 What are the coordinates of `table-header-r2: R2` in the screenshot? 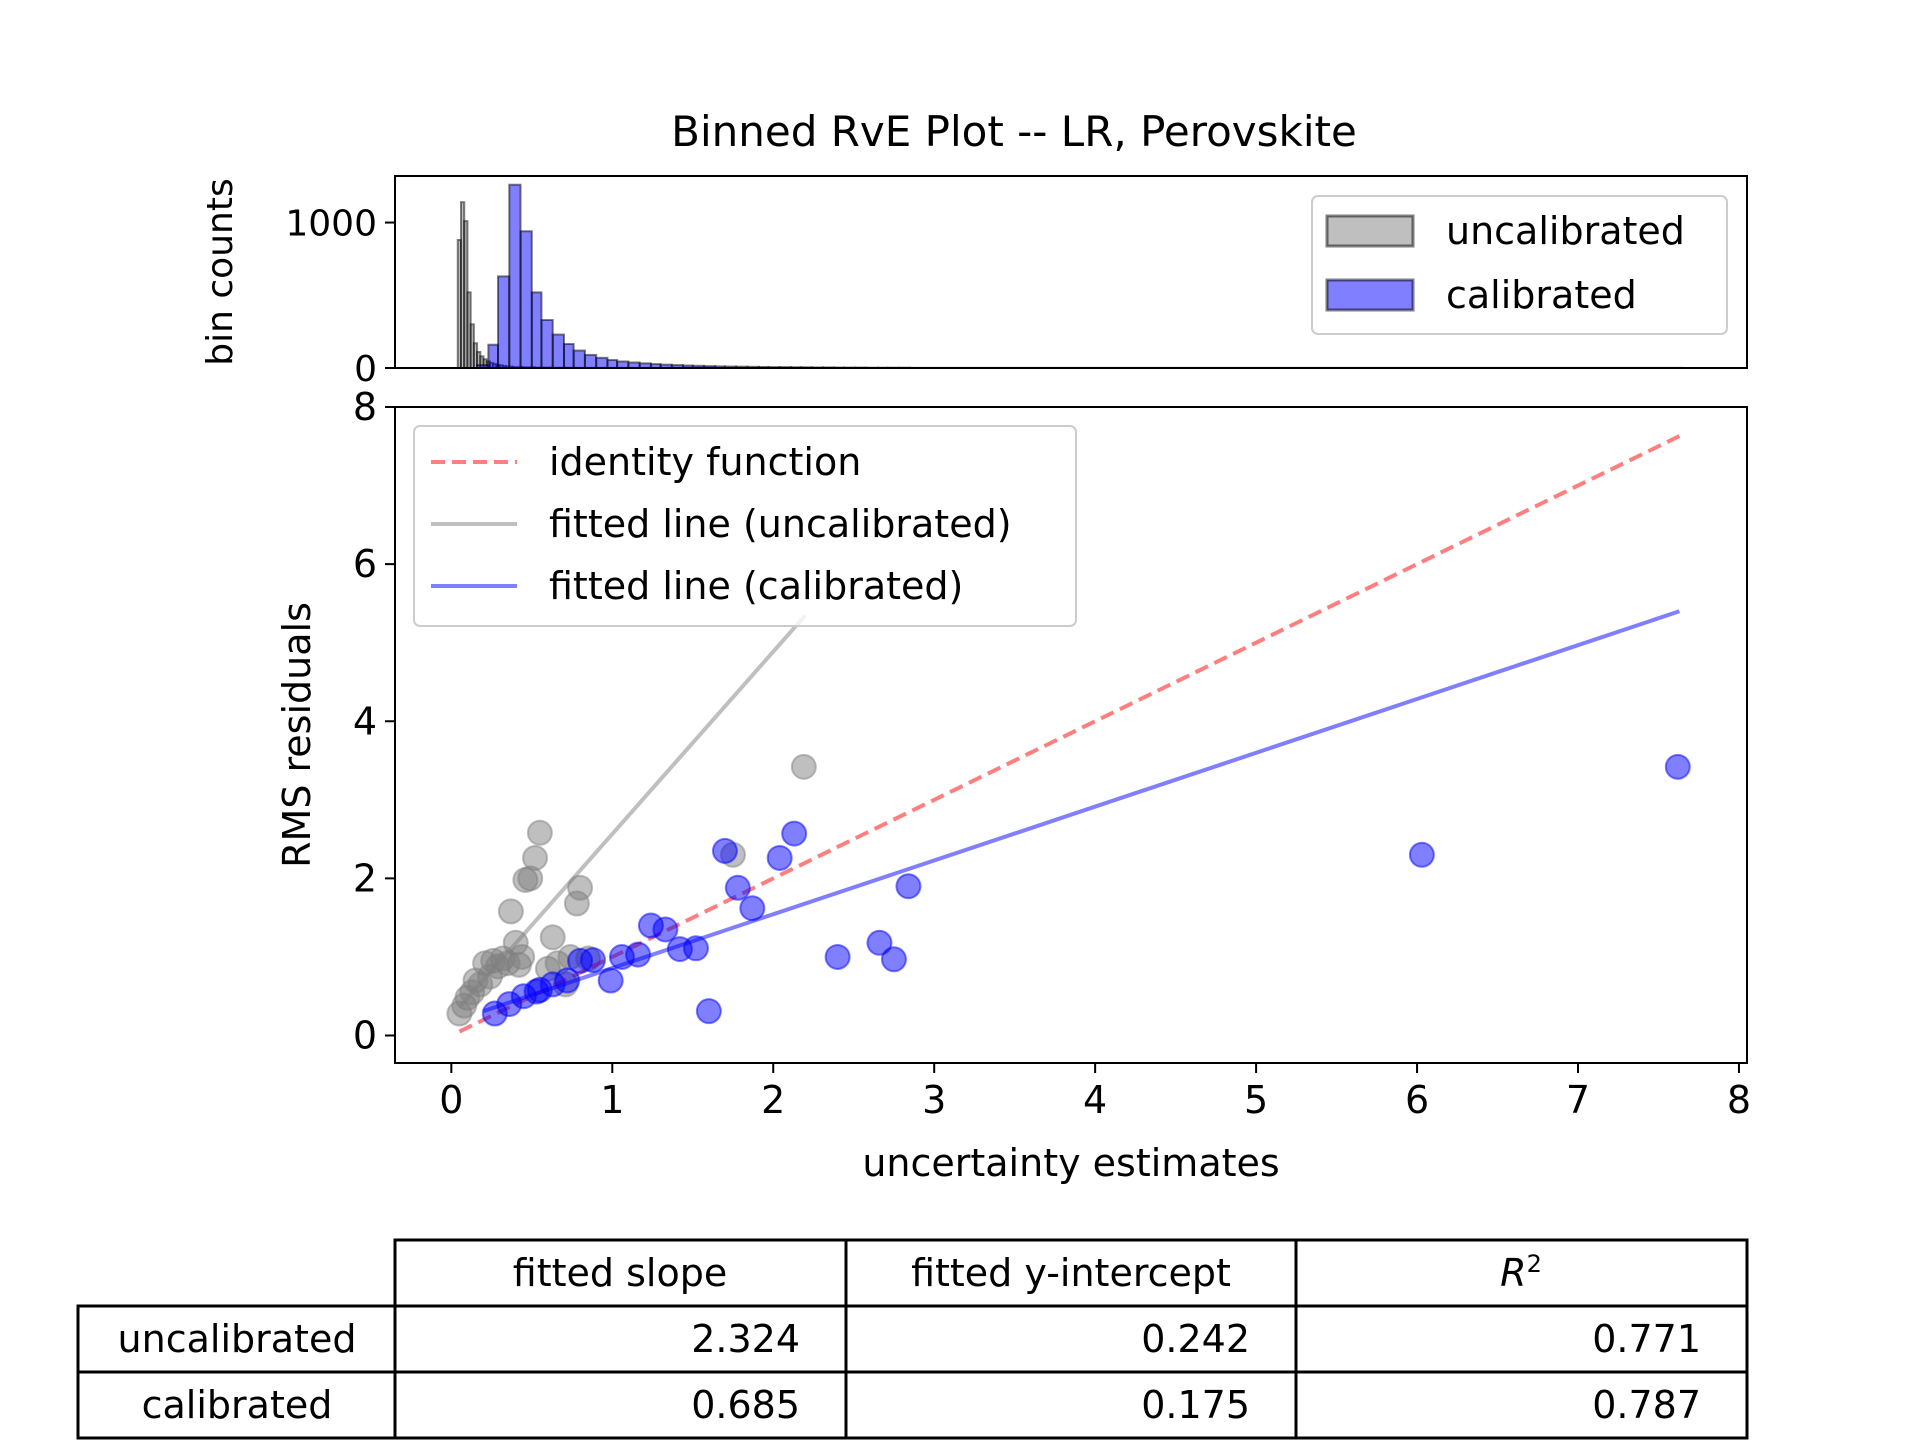 It's located at (1521, 1272).